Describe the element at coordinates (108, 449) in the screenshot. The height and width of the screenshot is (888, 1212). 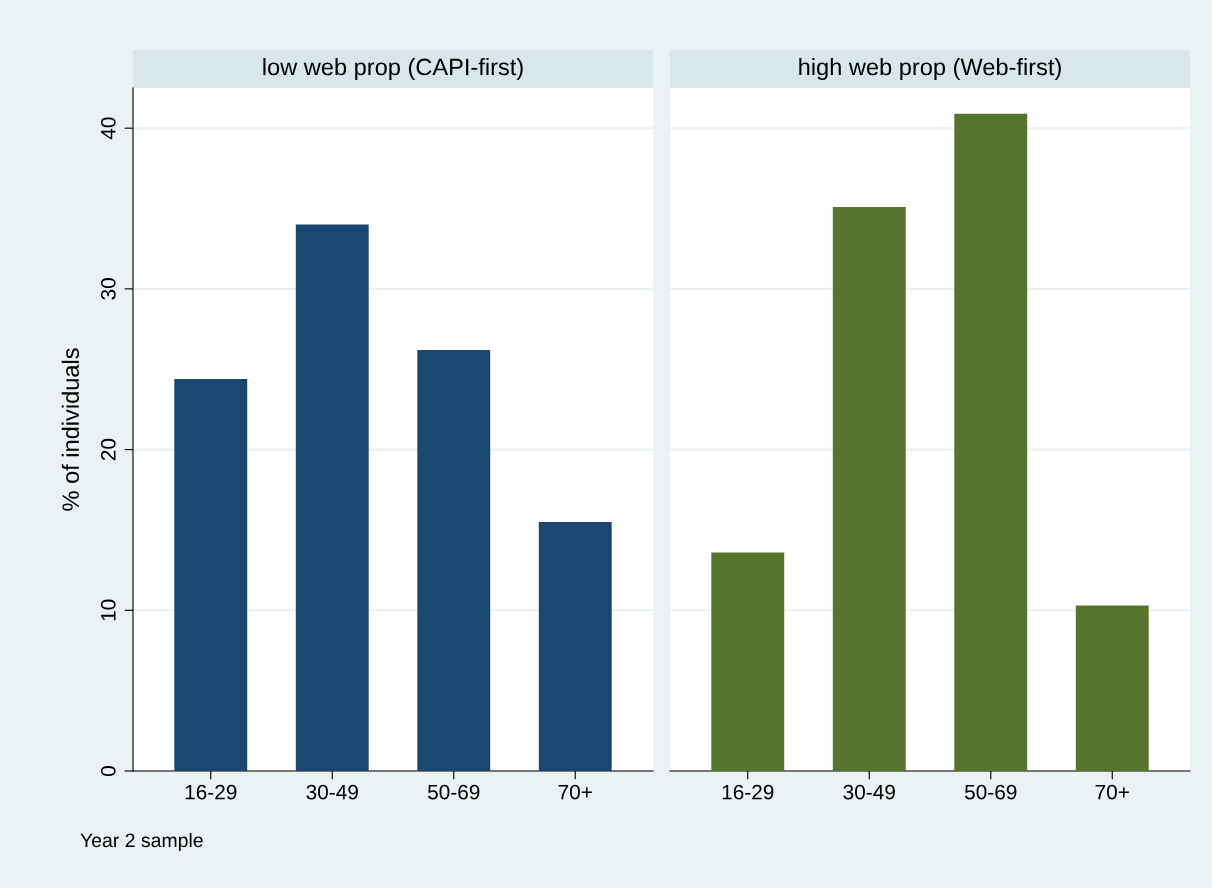
I see `y-tick-label: 20` at that location.